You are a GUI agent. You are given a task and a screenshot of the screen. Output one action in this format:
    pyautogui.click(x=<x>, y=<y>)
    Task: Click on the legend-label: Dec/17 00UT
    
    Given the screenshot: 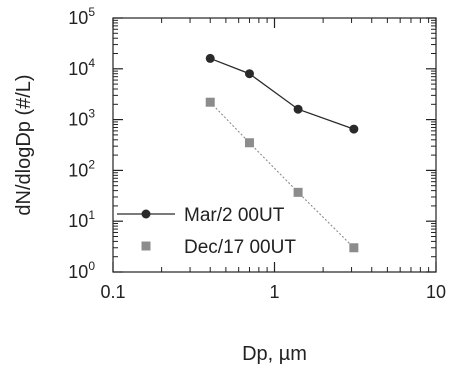 What is the action you would take?
    pyautogui.click(x=240, y=247)
    